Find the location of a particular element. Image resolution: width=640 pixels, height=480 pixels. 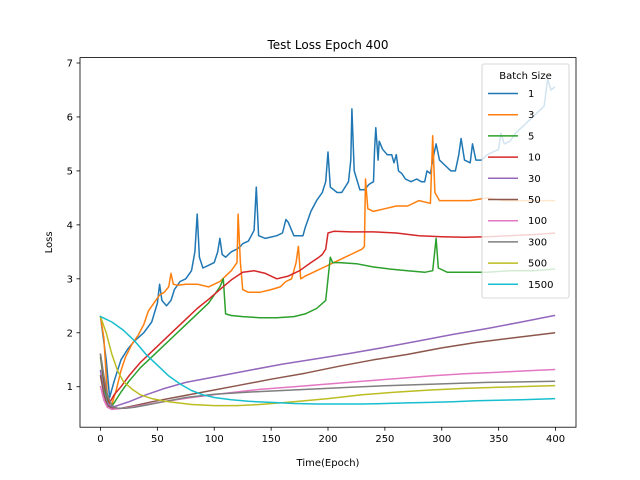

legend-label: 300 is located at coordinates (537, 242).